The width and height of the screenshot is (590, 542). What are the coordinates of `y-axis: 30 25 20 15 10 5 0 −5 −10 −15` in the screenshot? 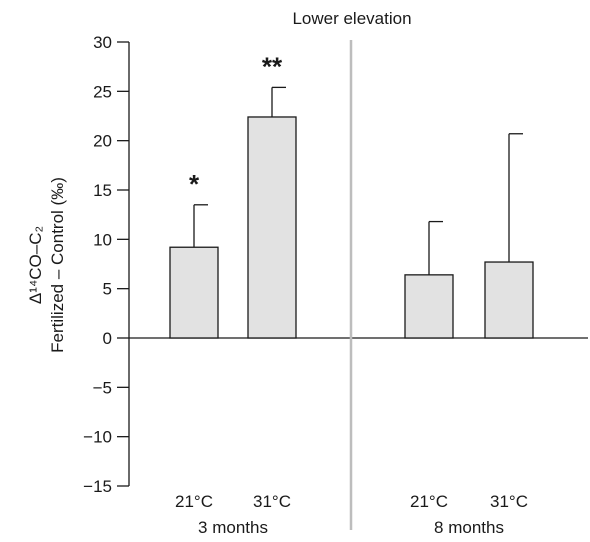 It's located at (106, 264).